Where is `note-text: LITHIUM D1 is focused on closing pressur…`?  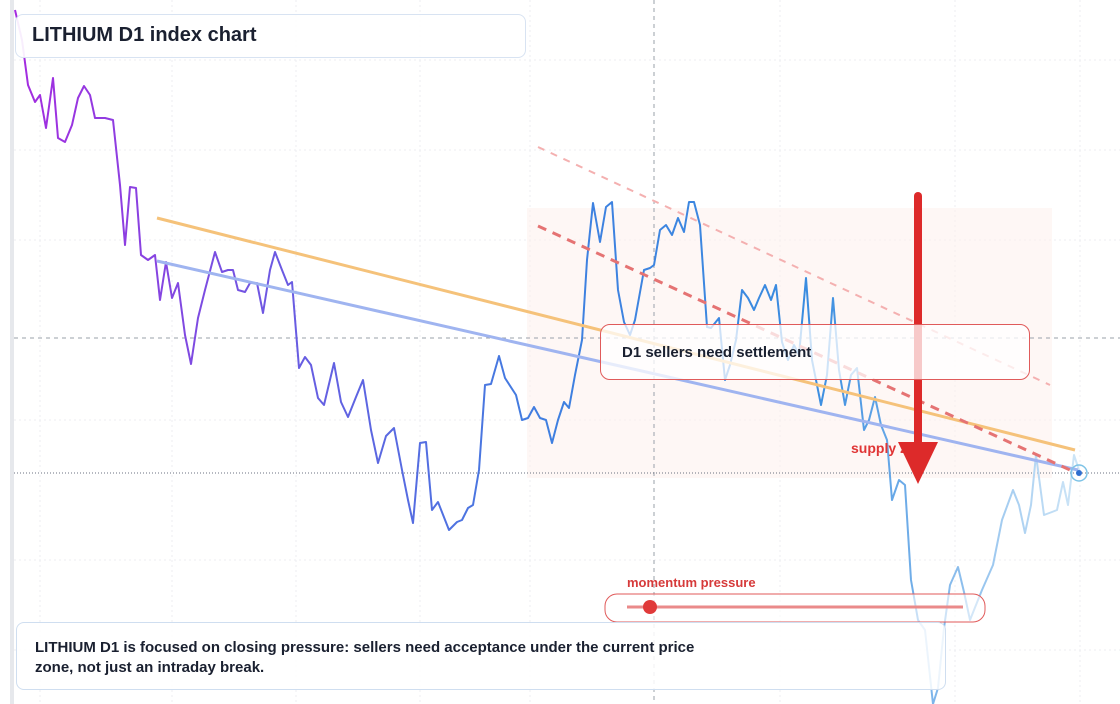
note-text: LITHIUM D1 is focused on closing pressur… is located at coordinates (365, 657).